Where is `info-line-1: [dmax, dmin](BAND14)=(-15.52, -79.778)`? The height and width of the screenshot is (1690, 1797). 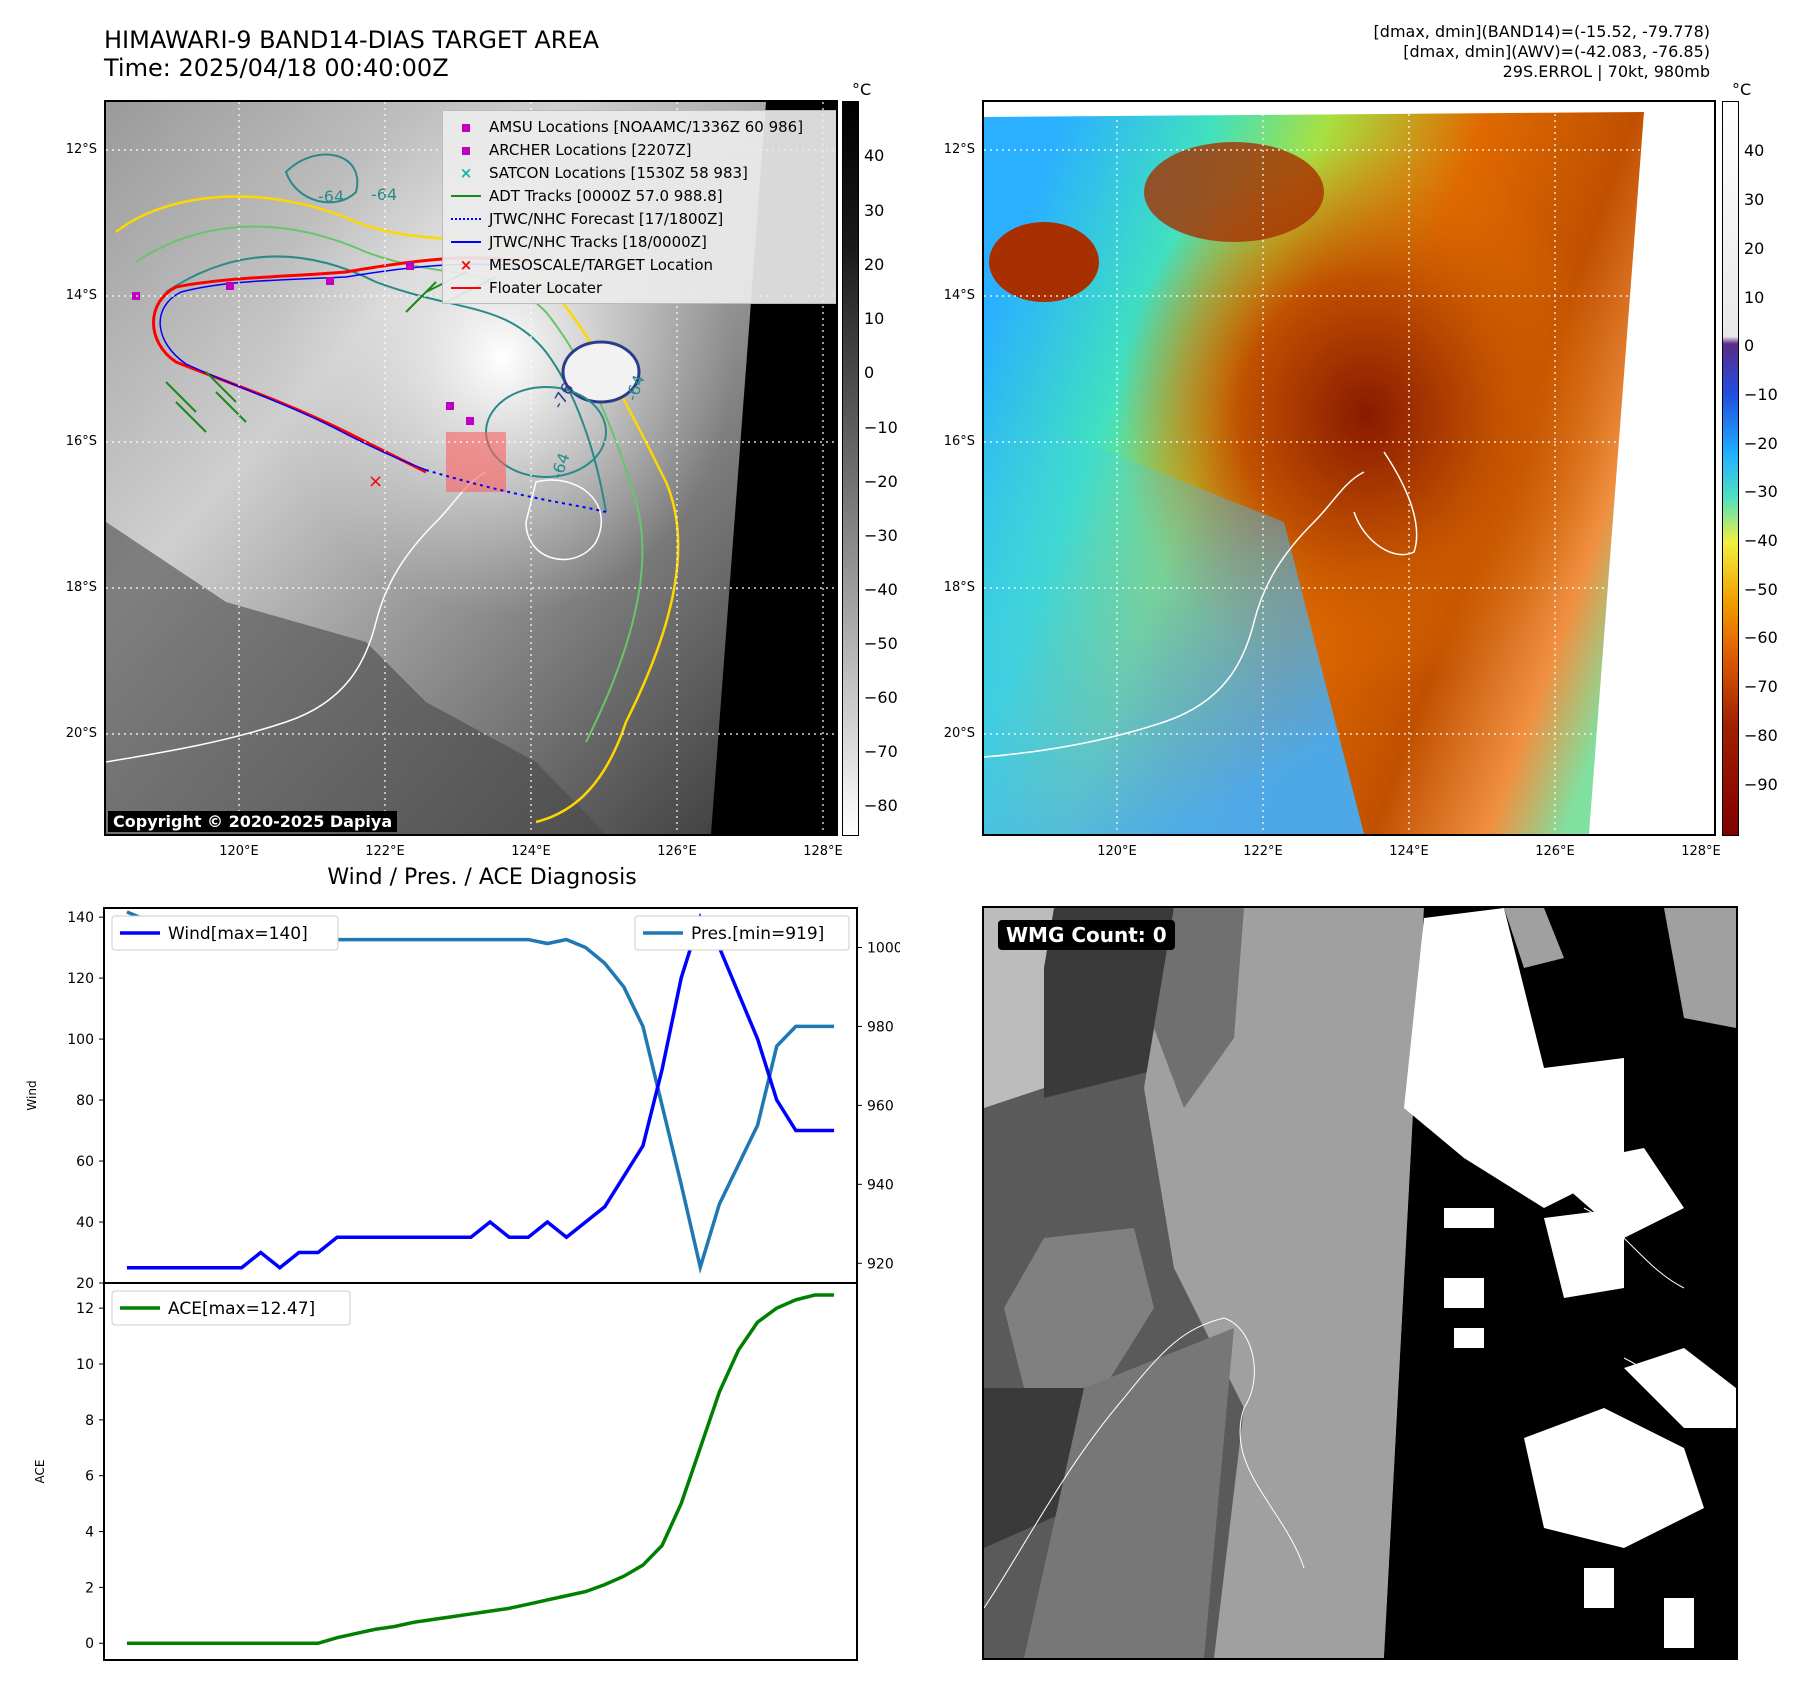
info-line-1: [dmax, dmin](BAND14)=(-15.52, -79.778) is located at coordinates (1541, 31).